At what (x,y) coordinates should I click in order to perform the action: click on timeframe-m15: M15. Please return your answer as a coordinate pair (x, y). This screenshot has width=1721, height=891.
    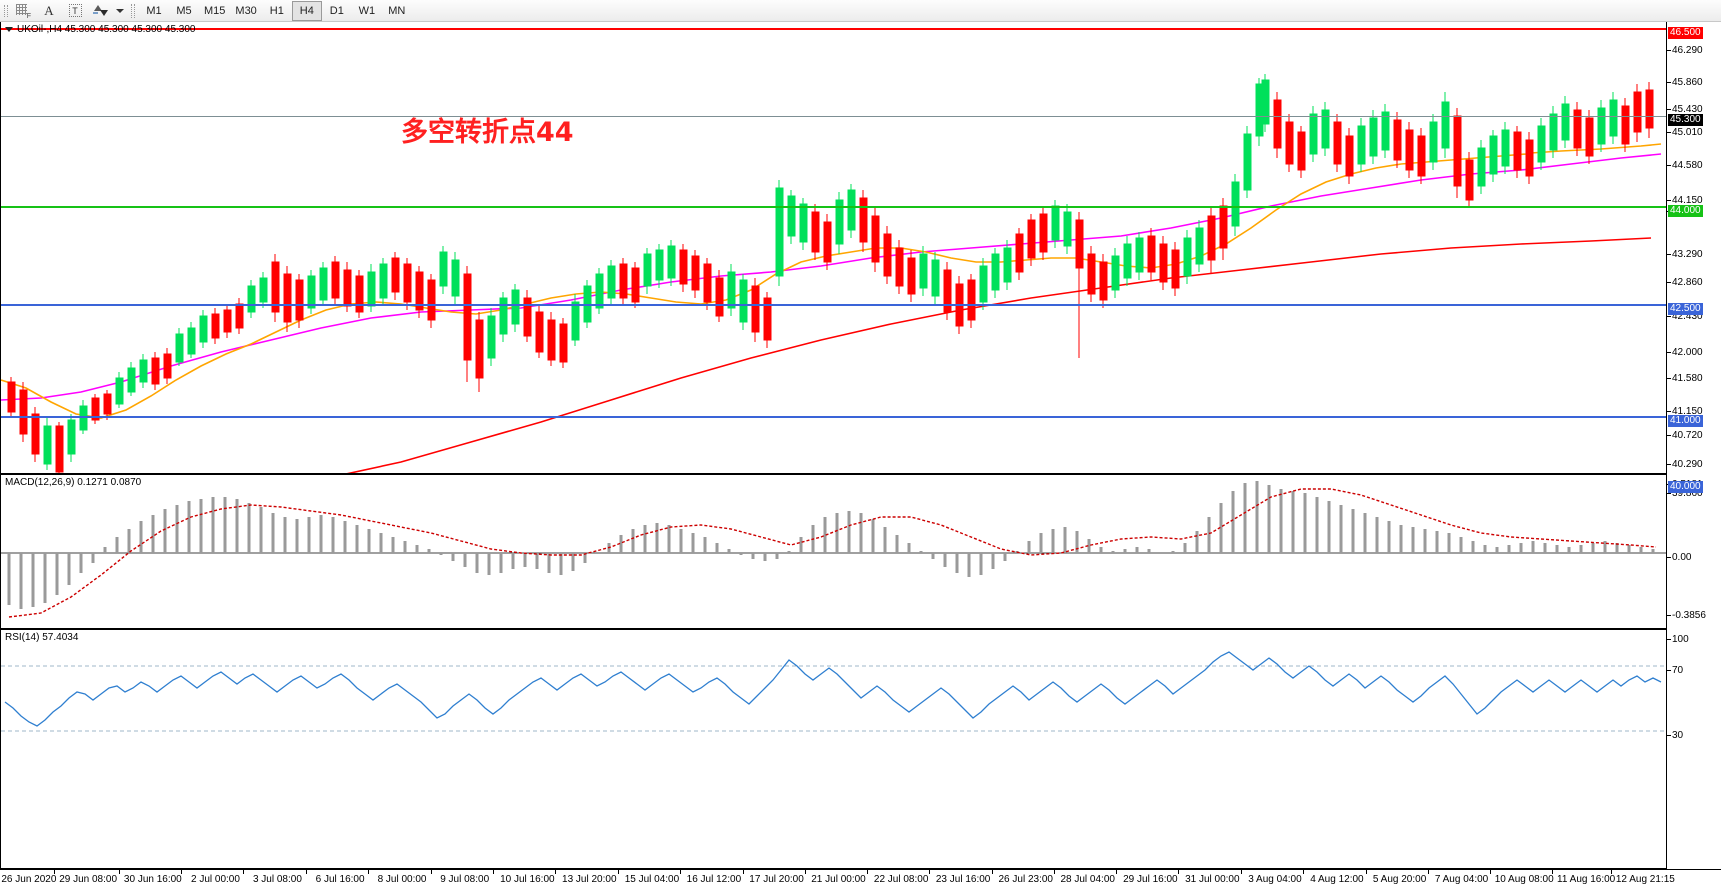
    Looking at the image, I should click on (215, 10).